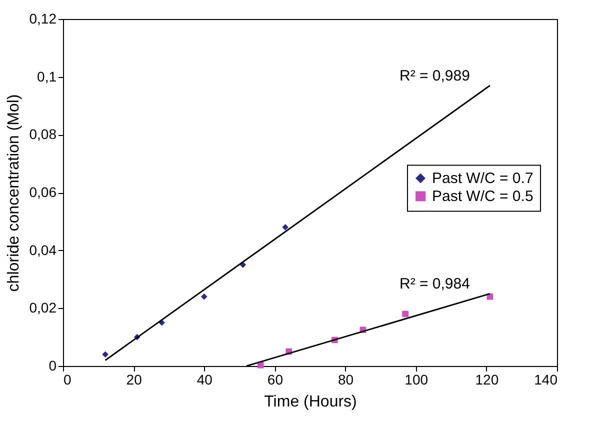 This screenshot has width=607, height=422. What do you see at coordinates (483, 179) in the screenshot?
I see `legend-label: Past W/C = 0.7` at bounding box center [483, 179].